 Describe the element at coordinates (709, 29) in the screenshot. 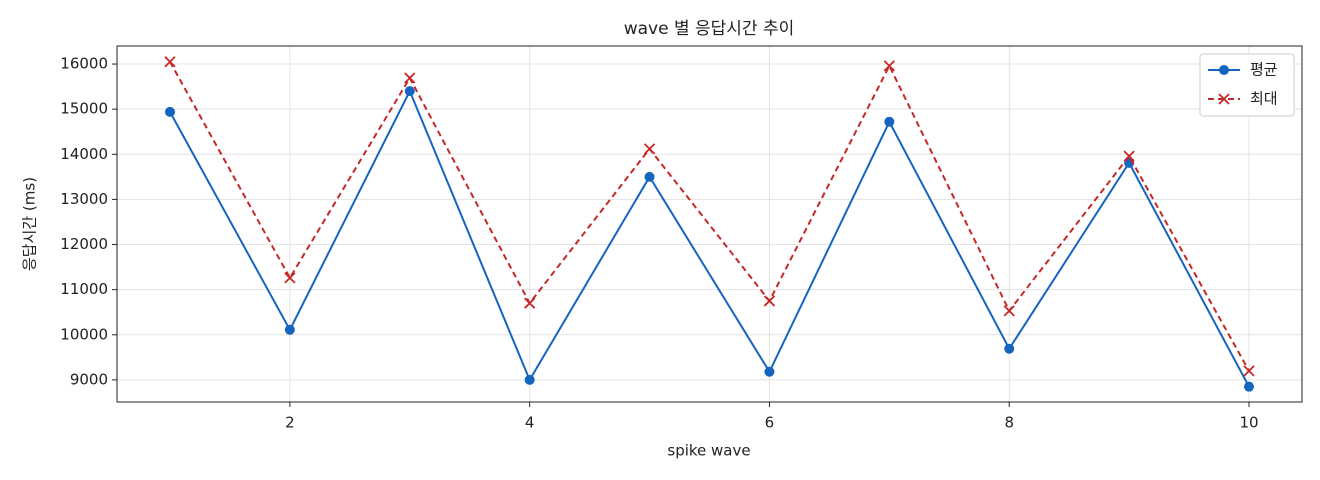

I see `chart-title: wave 별 응답시간 추이` at that location.